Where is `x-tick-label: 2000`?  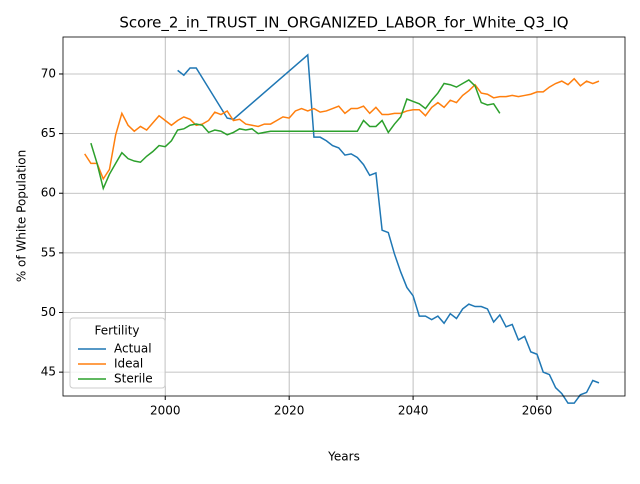
x-tick-label: 2000 is located at coordinates (165, 411).